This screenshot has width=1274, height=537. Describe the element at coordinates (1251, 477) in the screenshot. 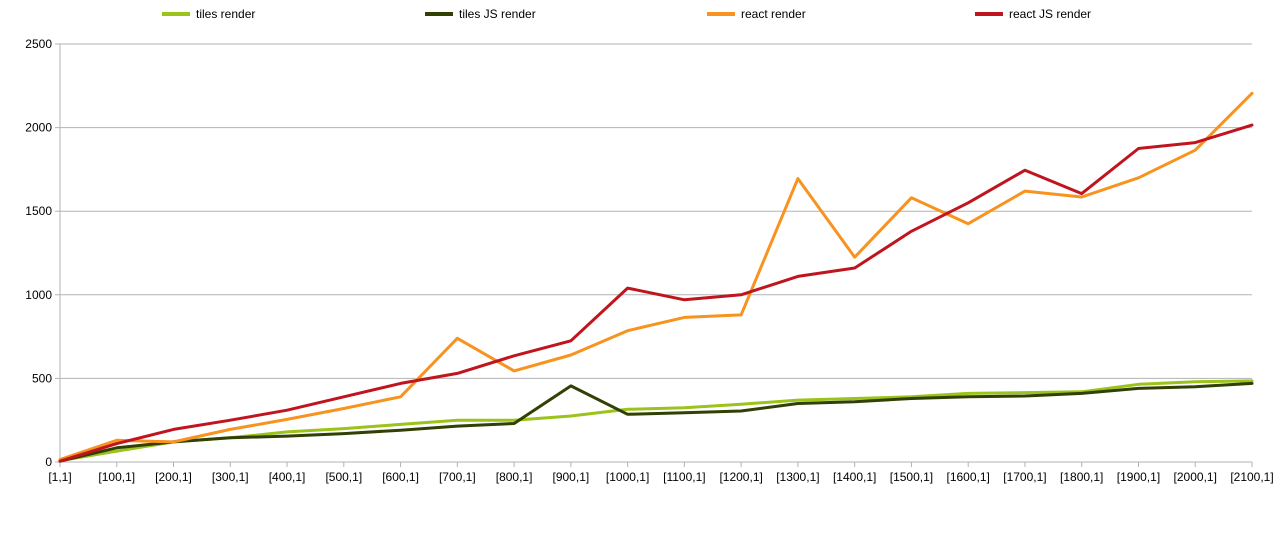

I see `x-tick-label: [2100,1]` at that location.